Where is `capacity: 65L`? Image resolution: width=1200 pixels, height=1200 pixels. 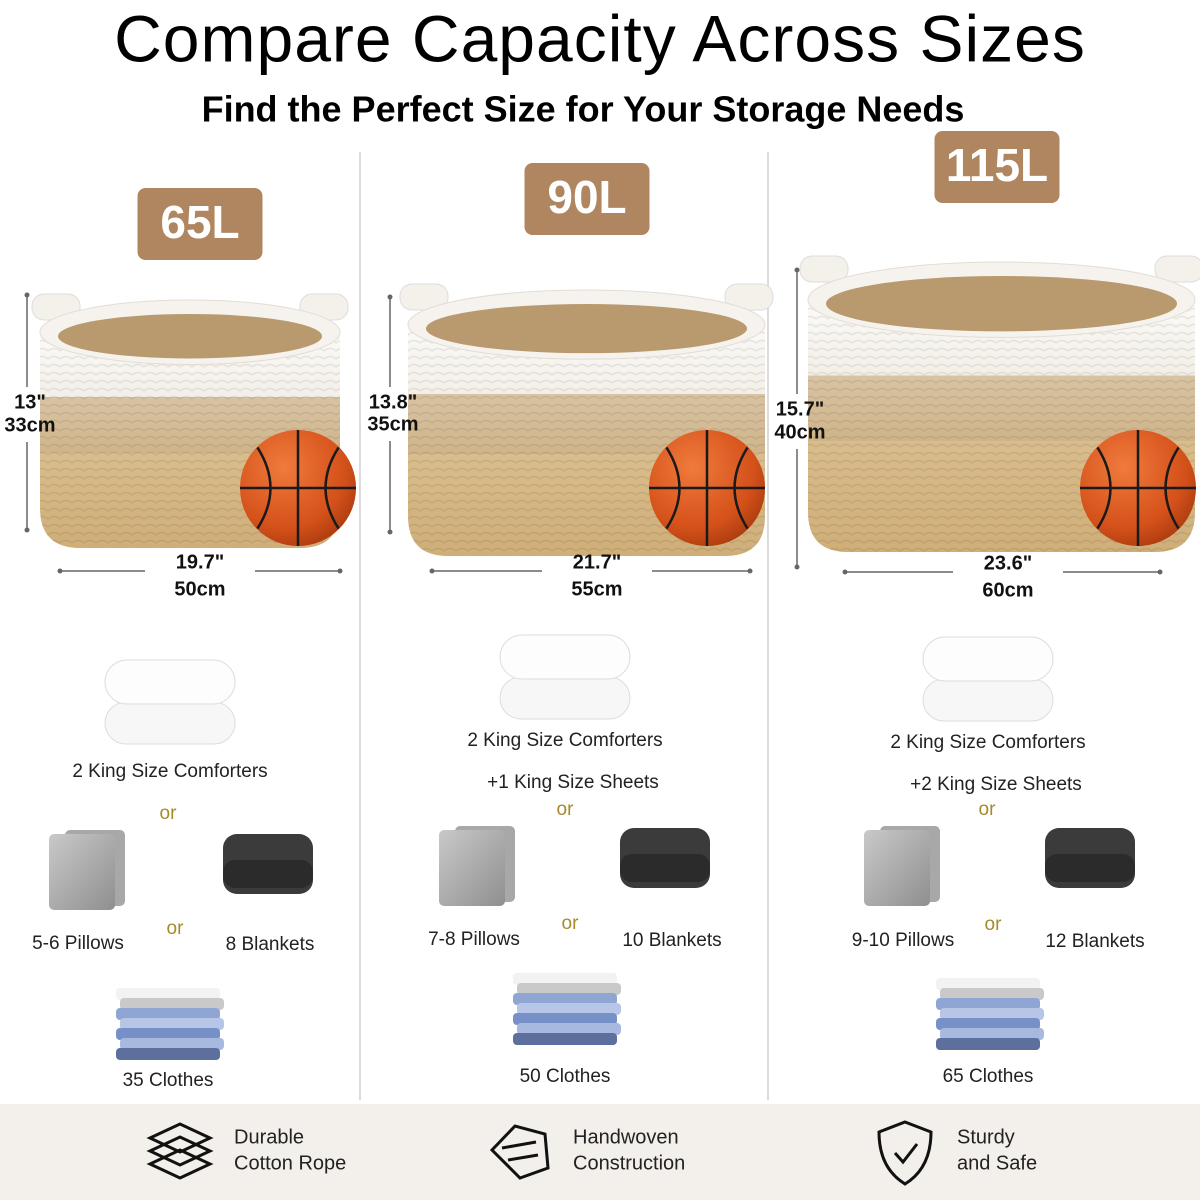
capacity: 65L is located at coordinates (199, 222).